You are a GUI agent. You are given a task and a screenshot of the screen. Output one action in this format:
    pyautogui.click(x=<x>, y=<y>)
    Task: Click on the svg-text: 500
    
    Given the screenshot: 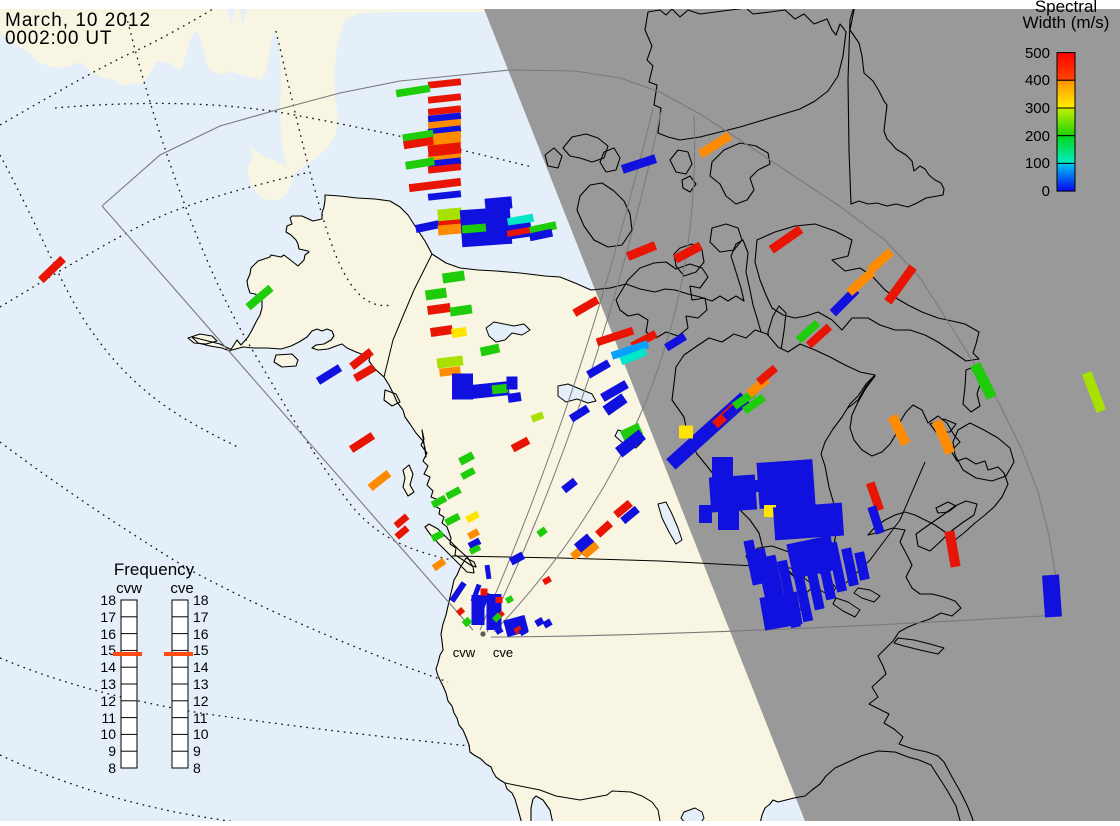 What is the action you would take?
    pyautogui.click(x=1037, y=53)
    